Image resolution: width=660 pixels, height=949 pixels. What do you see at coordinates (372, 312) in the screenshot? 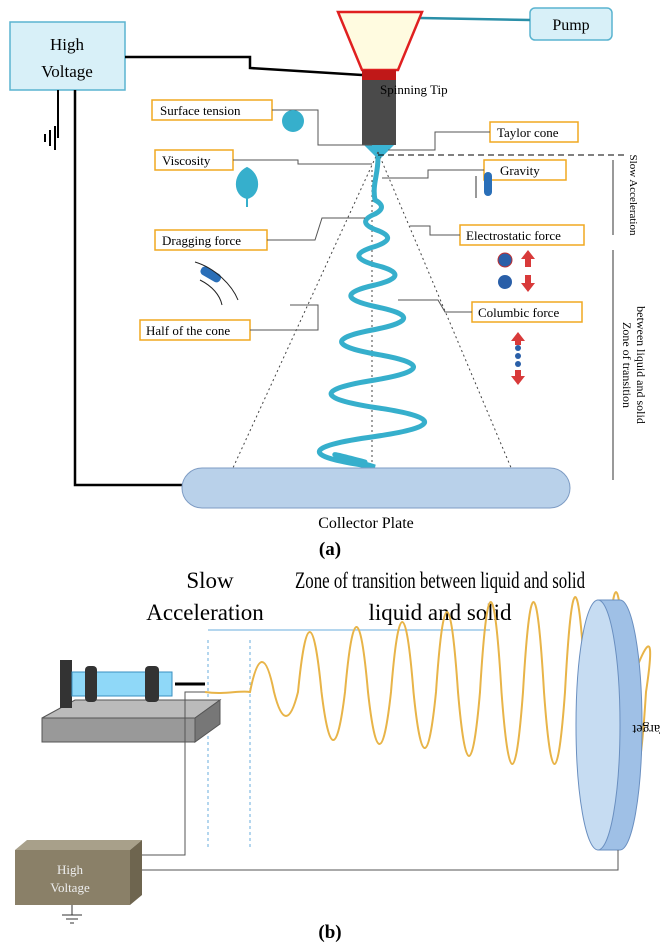
I see `jet-spiral` at bounding box center [372, 312].